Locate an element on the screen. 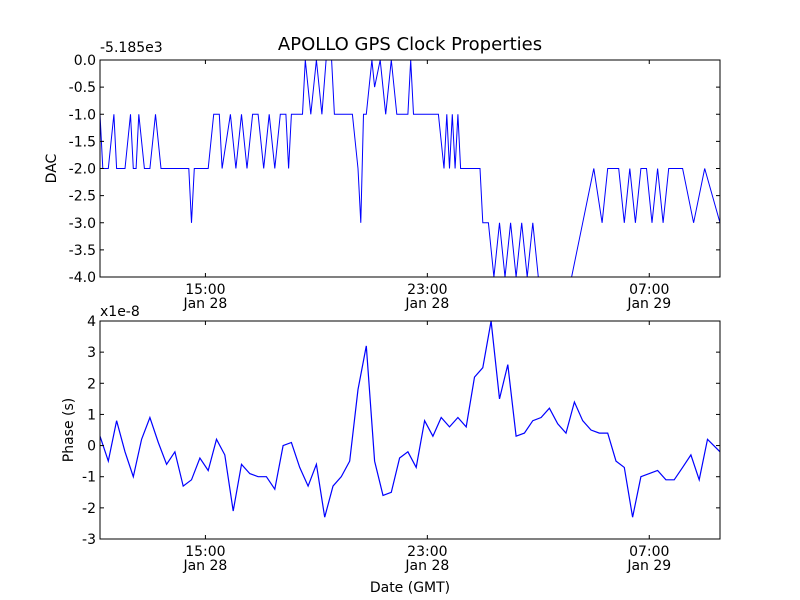 This screenshot has width=800, height=600. top-xtick-time-label: 23:00 is located at coordinates (427, 290).